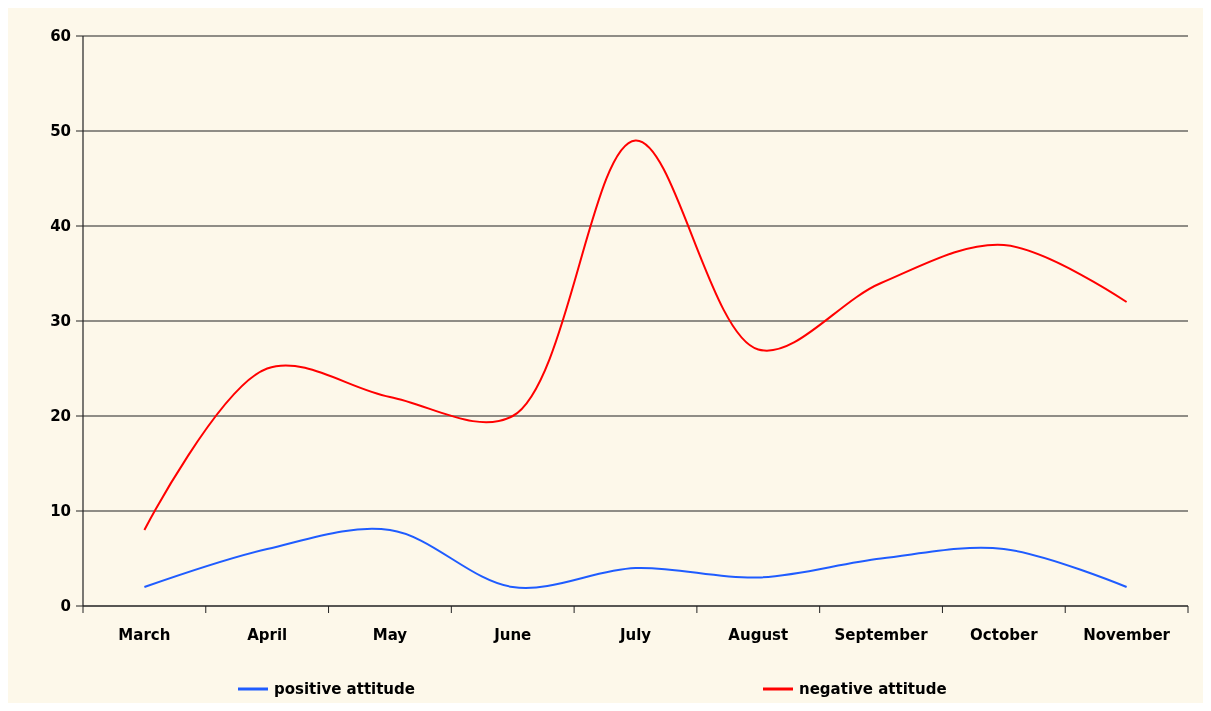 The image size is (1211, 711). Describe the element at coordinates (60, 511) in the screenshot. I see `y-tick-label: 10` at that location.